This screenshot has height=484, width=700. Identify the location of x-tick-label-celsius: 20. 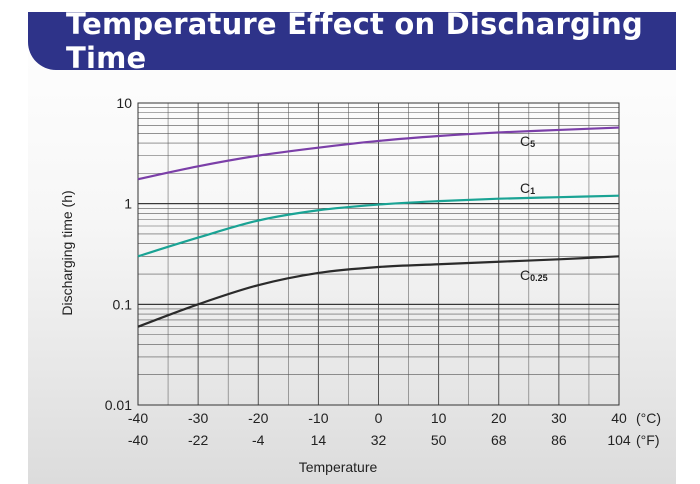
(499, 418).